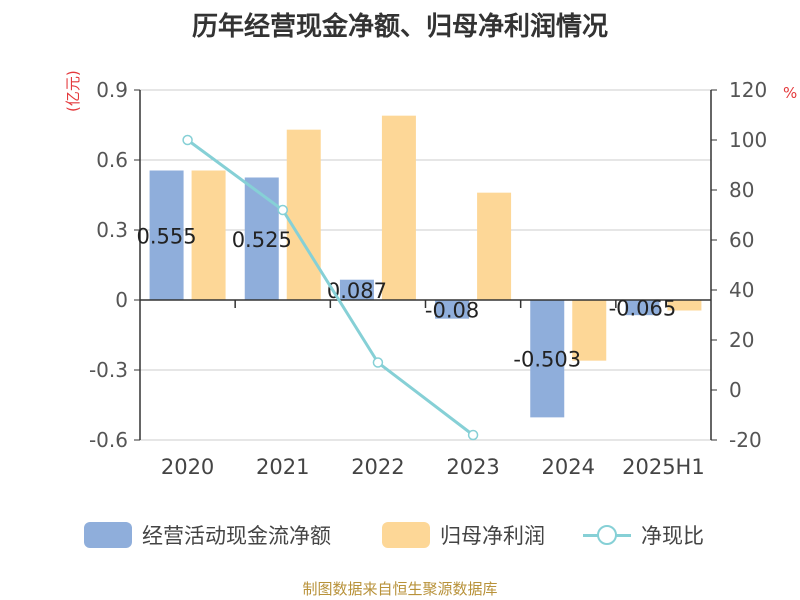 This screenshot has width=800, height=600. Describe the element at coordinates (741, 190) in the screenshot. I see `y-right-tick-label: 80` at that location.